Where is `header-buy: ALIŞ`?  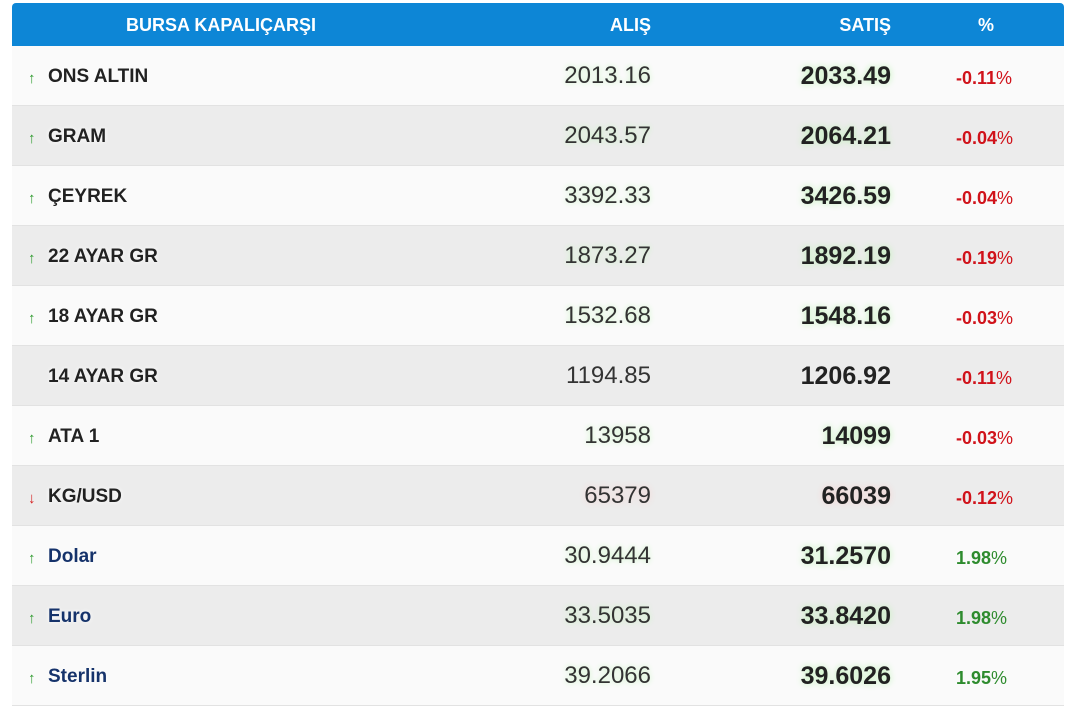
header-buy: ALIŞ is located at coordinates (630, 25).